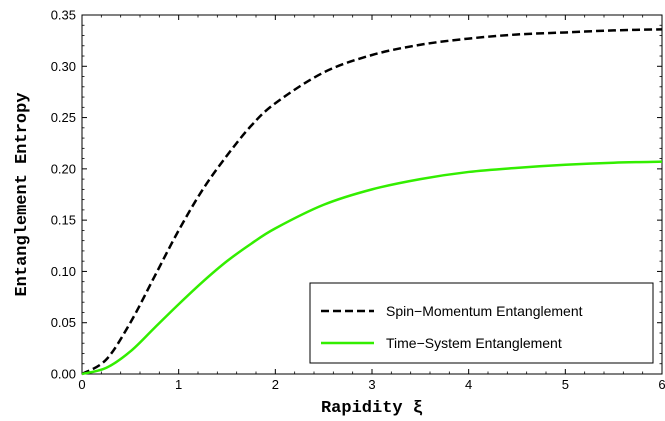  What do you see at coordinates (468, 384) in the screenshot?
I see `x-tick-label: 4` at bounding box center [468, 384].